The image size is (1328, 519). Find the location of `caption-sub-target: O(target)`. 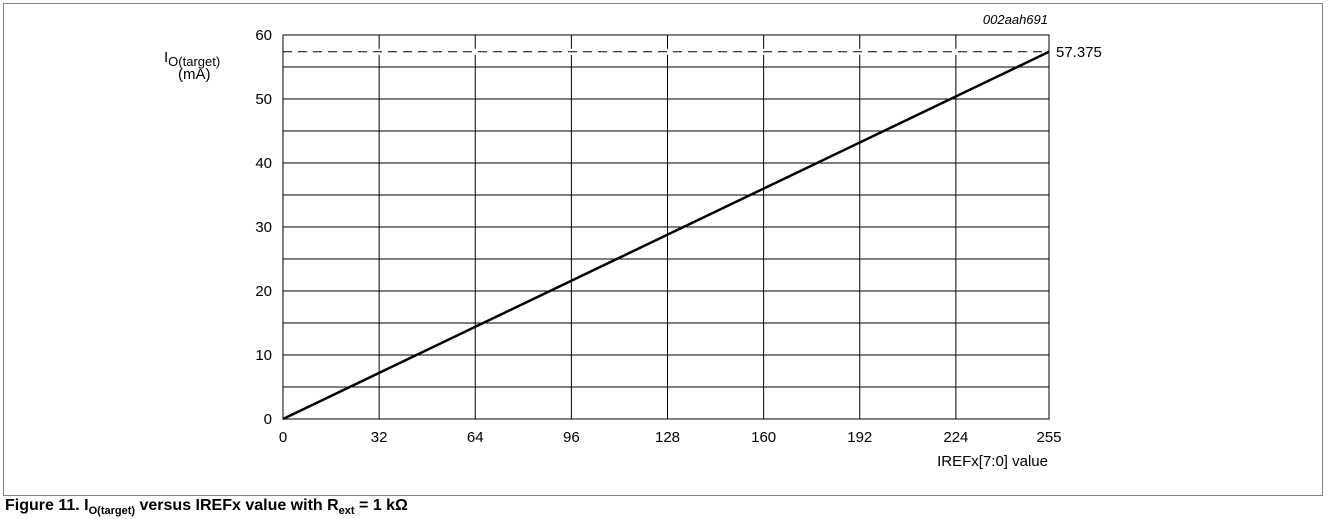

caption-sub-target: O(target) is located at coordinates (112, 511).